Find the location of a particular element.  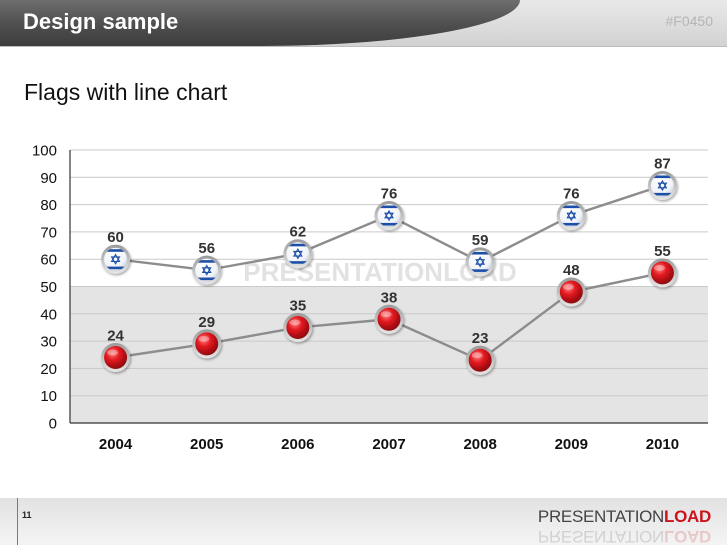

red-marker-2004 is located at coordinates (116, 357).